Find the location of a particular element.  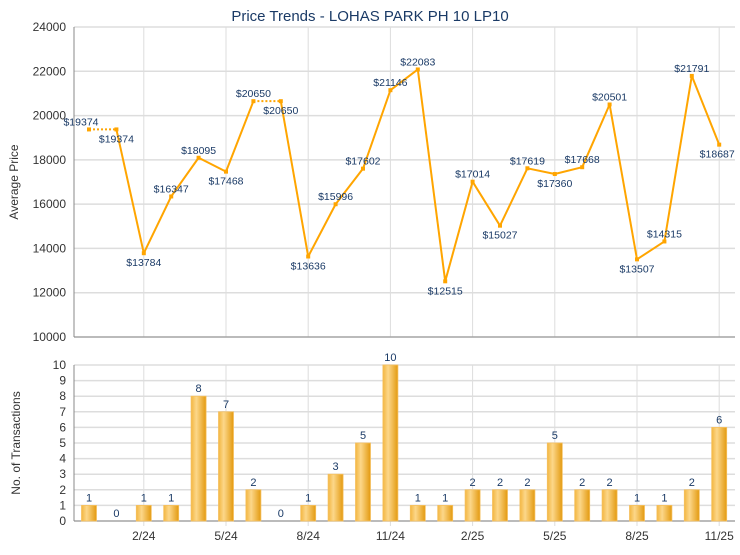

x-tick-label: 11/25 is located at coordinates (719, 536).